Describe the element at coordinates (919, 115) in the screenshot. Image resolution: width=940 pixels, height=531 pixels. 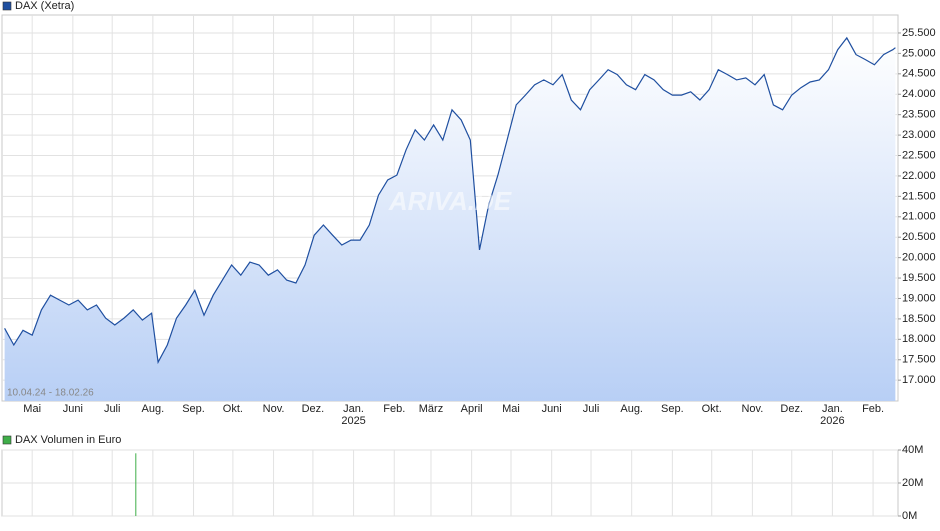
I see `y-tick-label: 23.500` at that location.